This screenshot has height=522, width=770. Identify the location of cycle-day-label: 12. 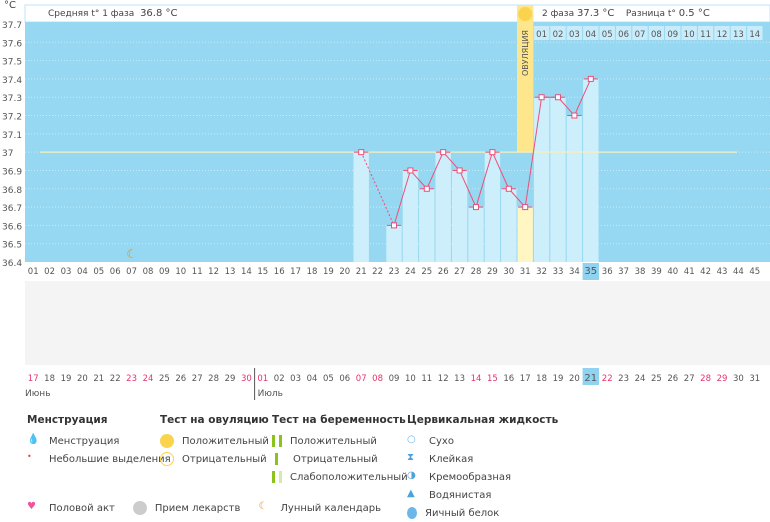
(213, 272).